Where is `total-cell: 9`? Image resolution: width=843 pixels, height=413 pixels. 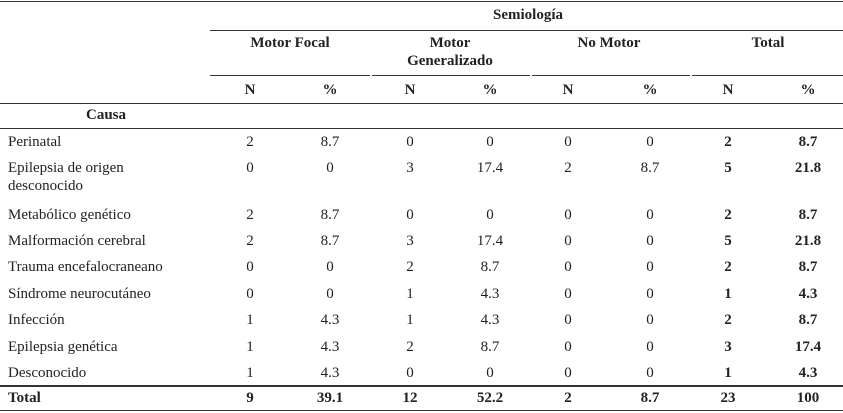 total-cell: 9 is located at coordinates (250, 398).